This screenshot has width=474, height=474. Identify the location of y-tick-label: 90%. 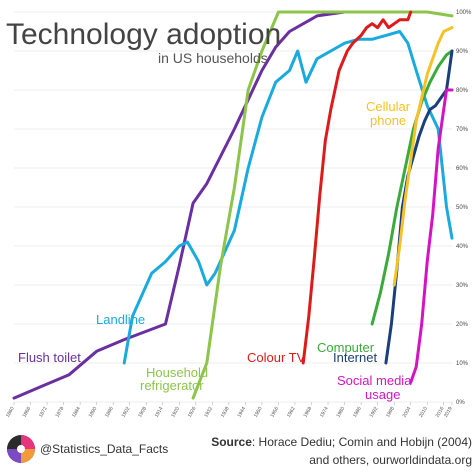
(462, 52).